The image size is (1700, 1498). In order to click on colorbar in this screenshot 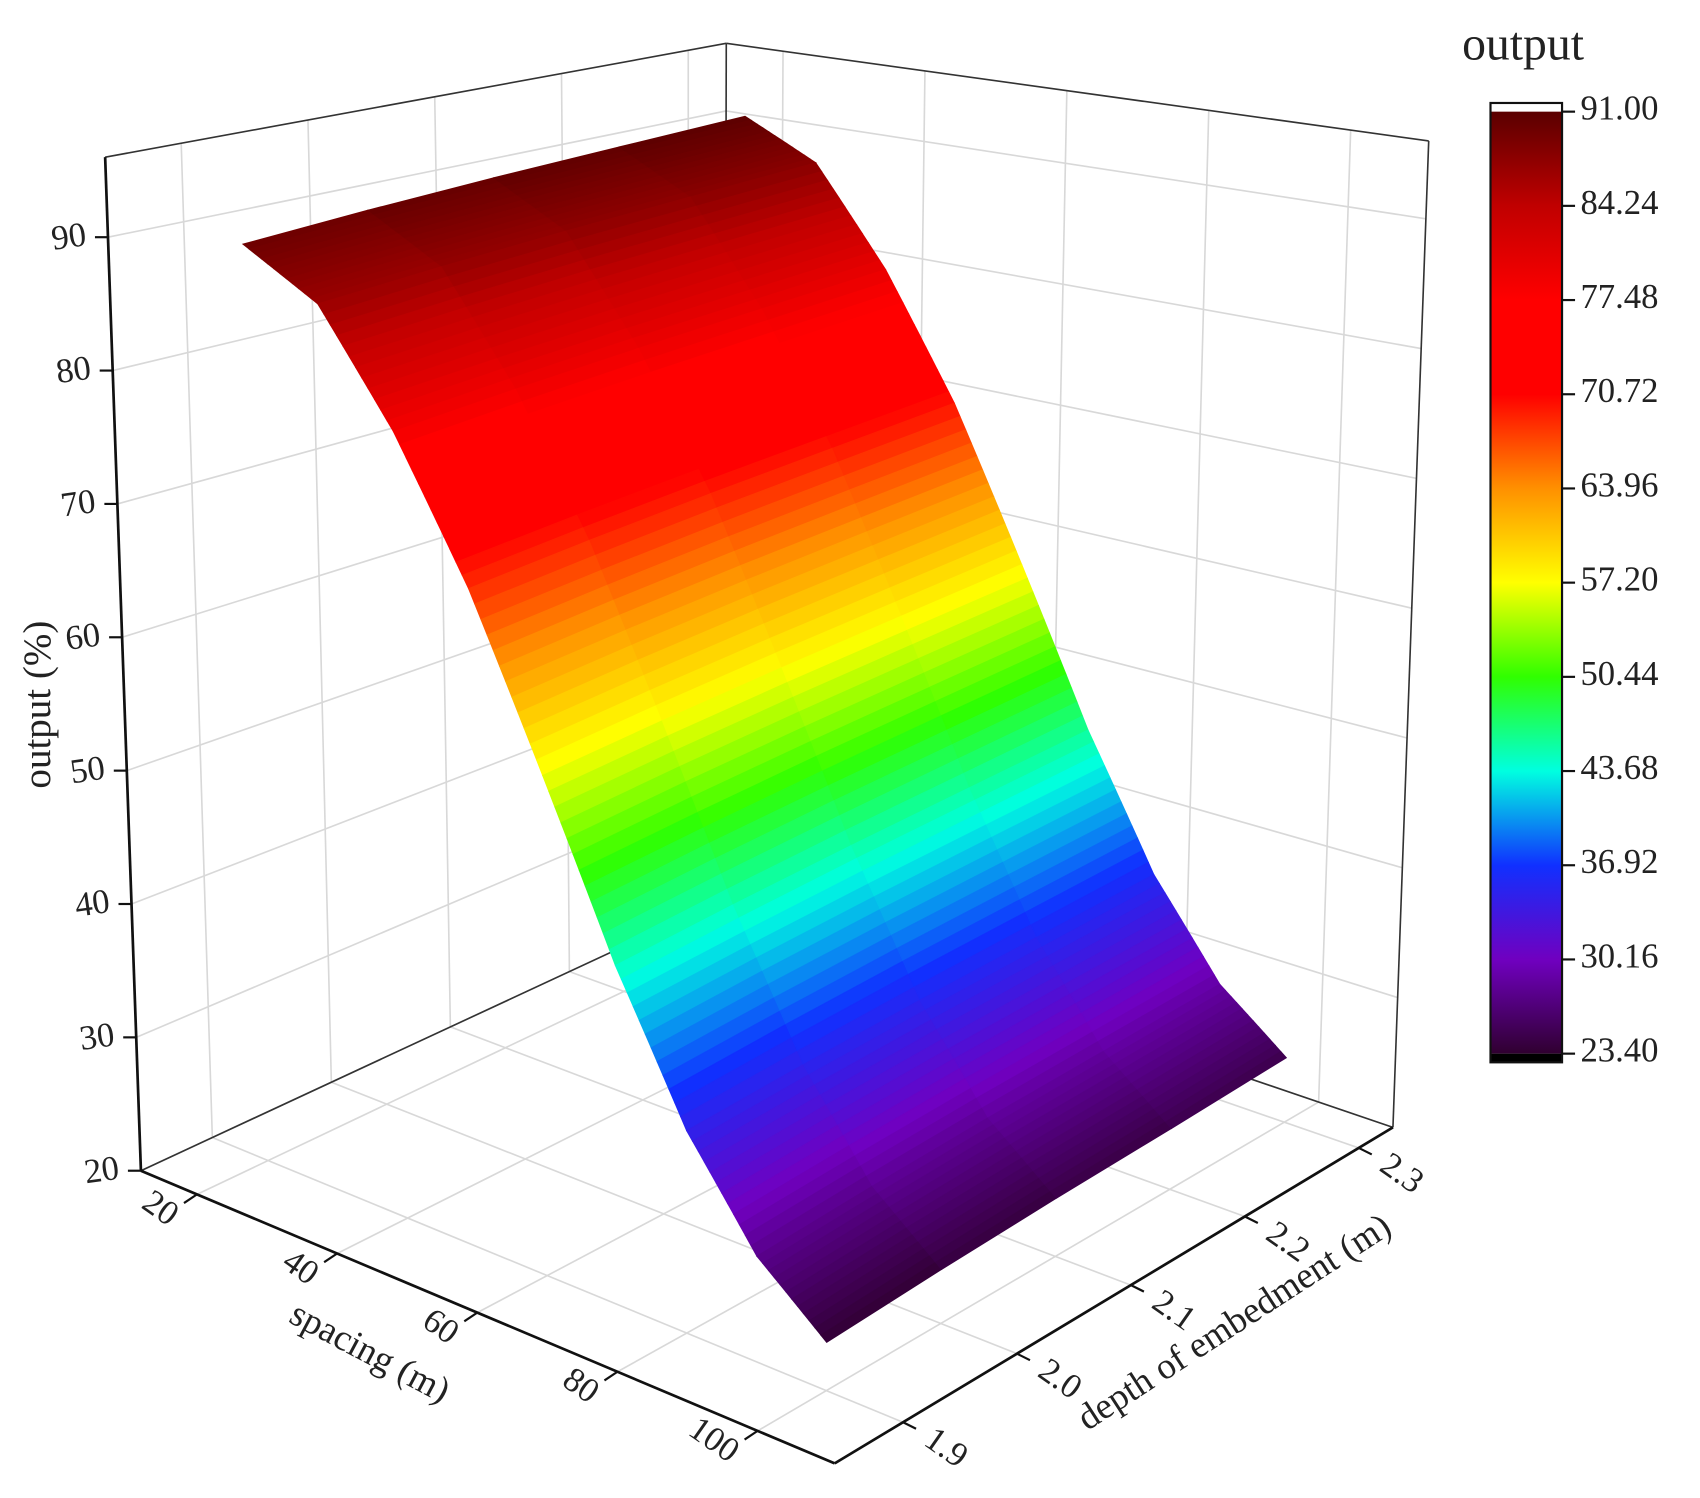, I will do `click(1526, 582)`.